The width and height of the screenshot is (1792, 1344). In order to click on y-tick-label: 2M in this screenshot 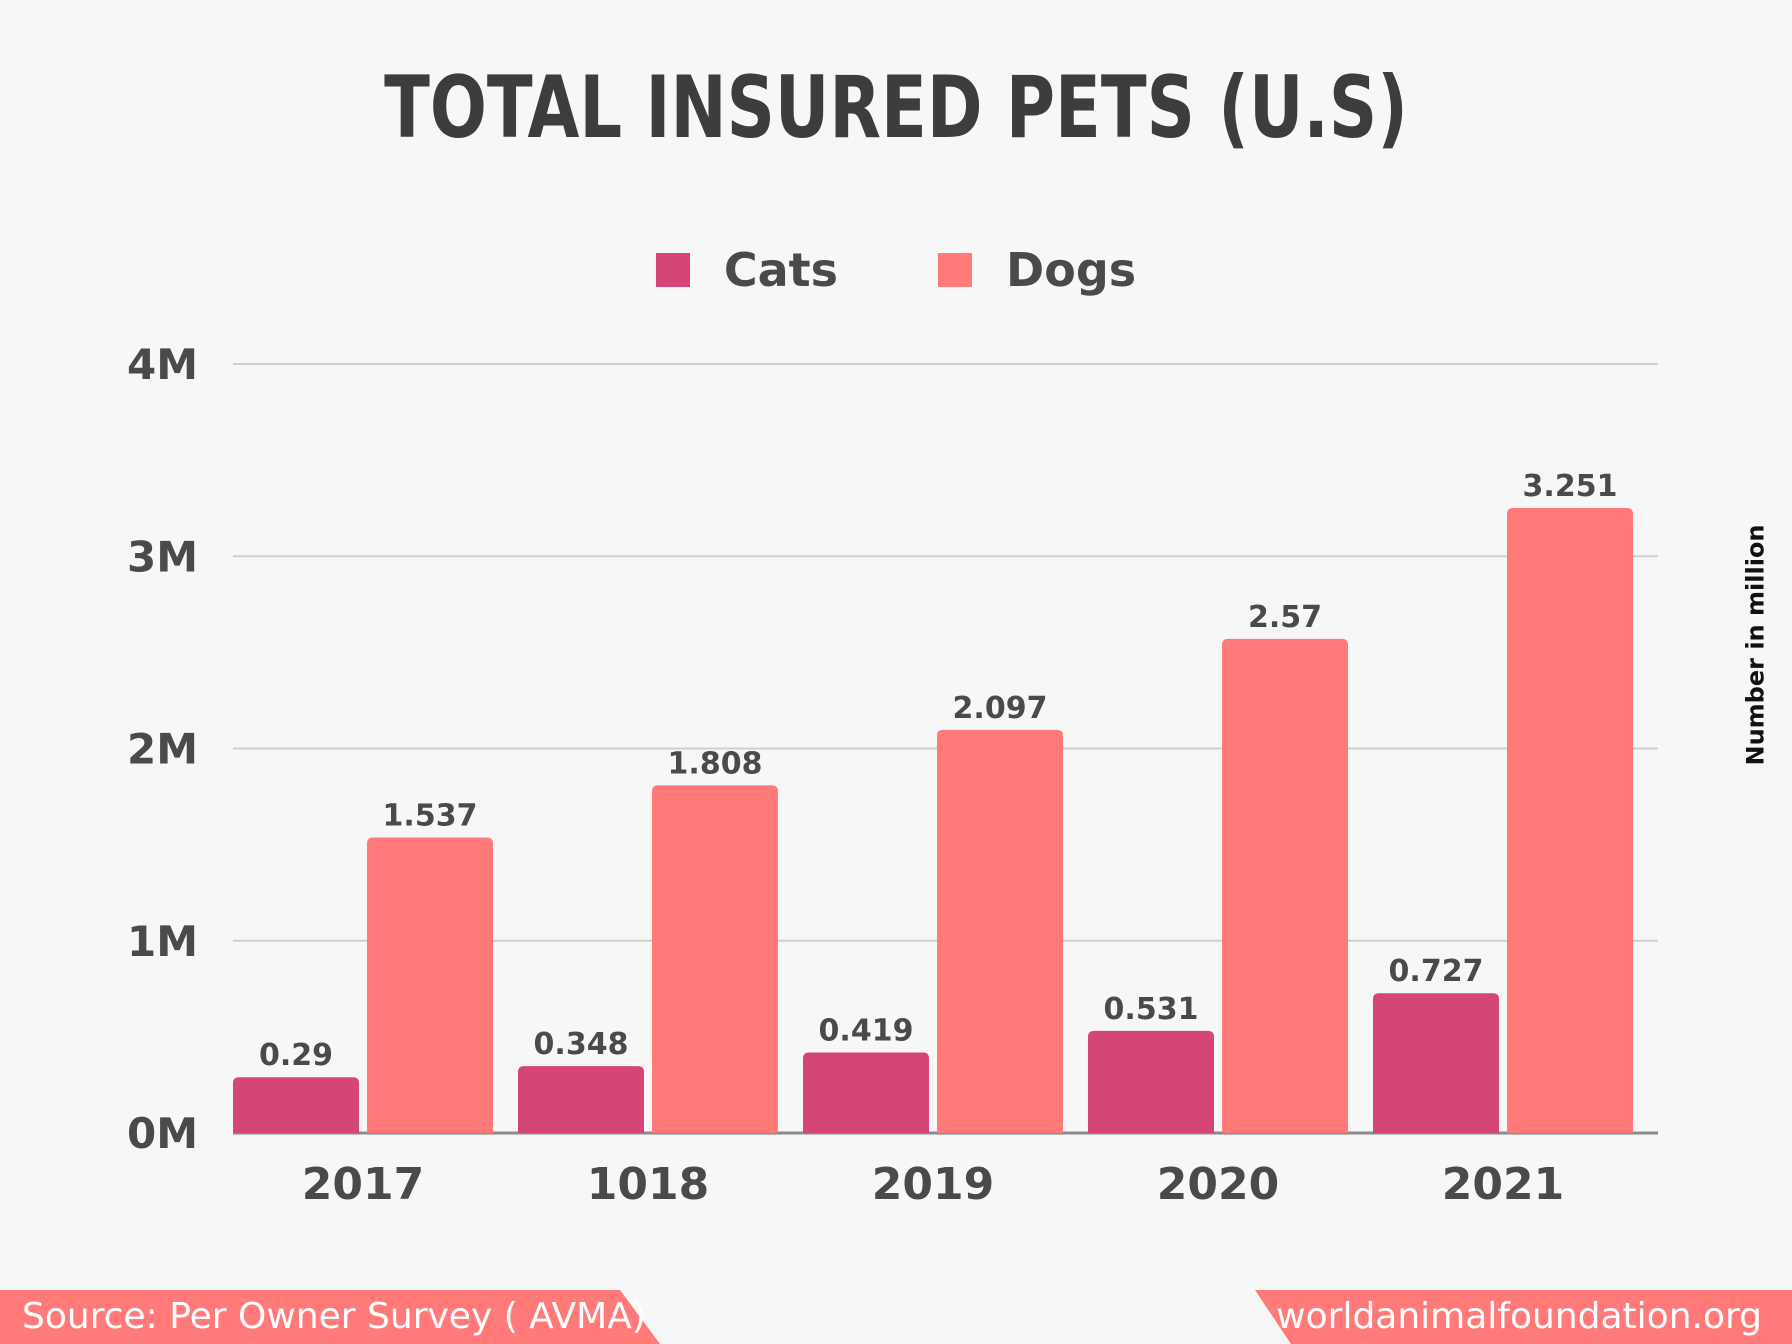, I will do `click(162, 749)`.